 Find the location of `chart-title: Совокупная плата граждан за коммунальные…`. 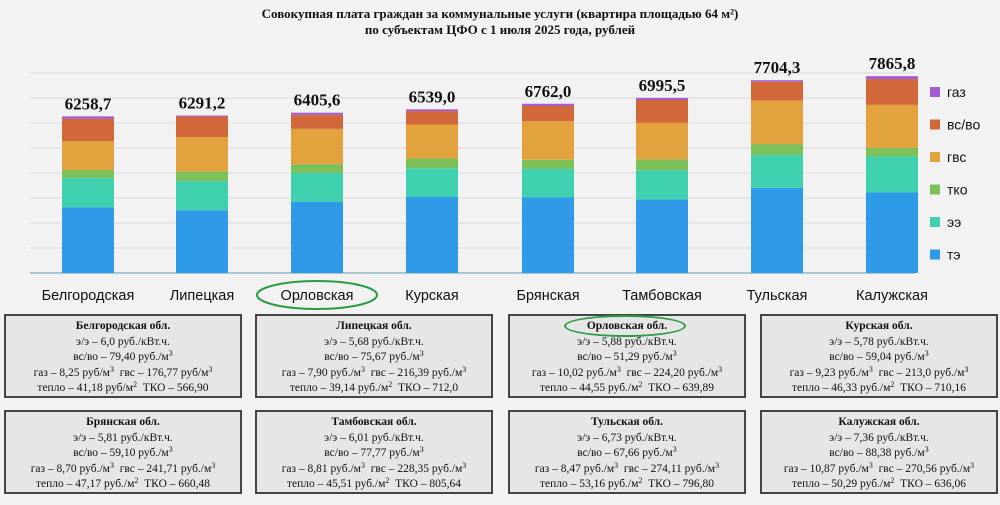

chart-title: Совокупная плата граждан за коммунальные… is located at coordinates (500, 22).